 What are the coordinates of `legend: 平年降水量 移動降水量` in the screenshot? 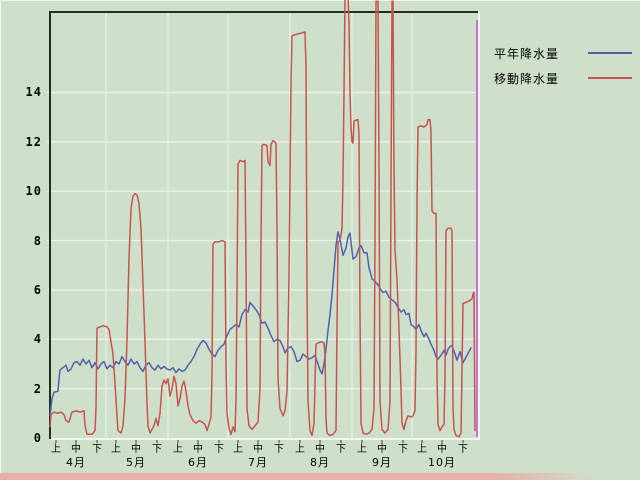 It's located at (567, 67).